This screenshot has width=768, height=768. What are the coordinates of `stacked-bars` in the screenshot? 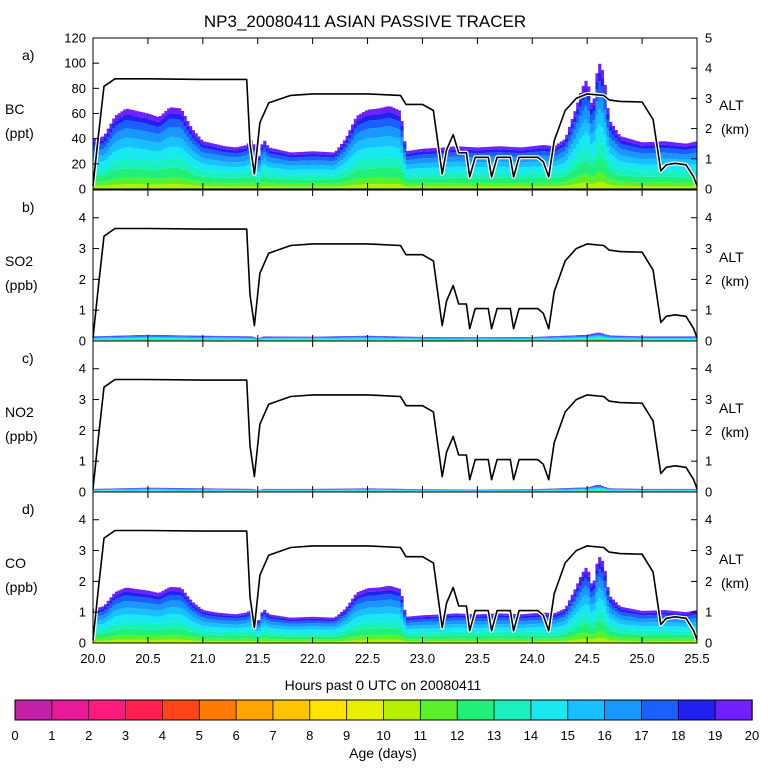 It's located at (395, 126).